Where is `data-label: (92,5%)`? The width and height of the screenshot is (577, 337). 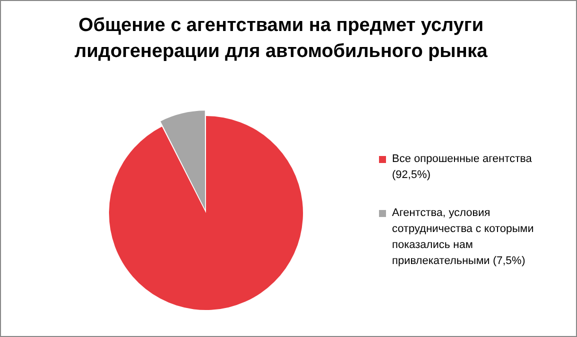
data-label: (92,5%) is located at coordinates (411, 175).